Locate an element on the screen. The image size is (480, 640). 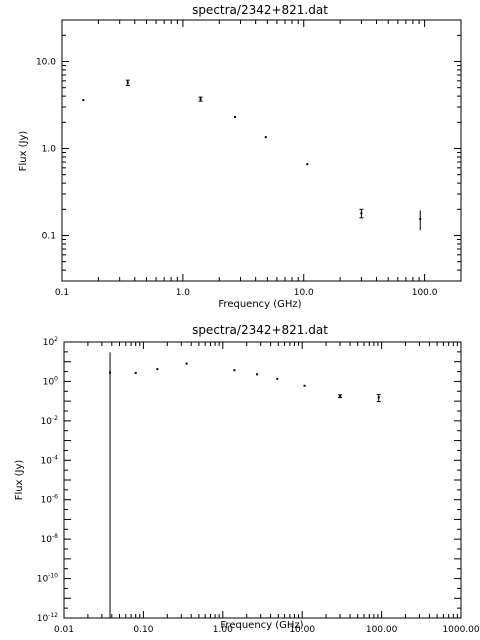
x-tick-label: 100.0 is located at coordinates (425, 293).